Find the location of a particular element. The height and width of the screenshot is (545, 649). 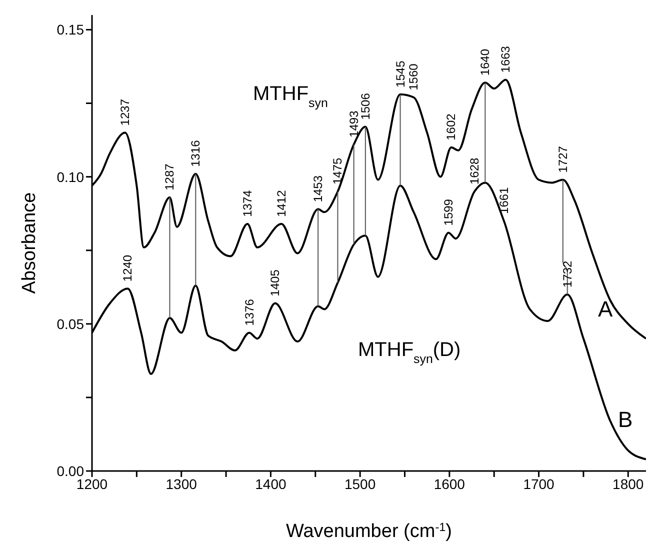

annotation: MTHF$_{syn}$(D) is located at coordinates (409, 352).